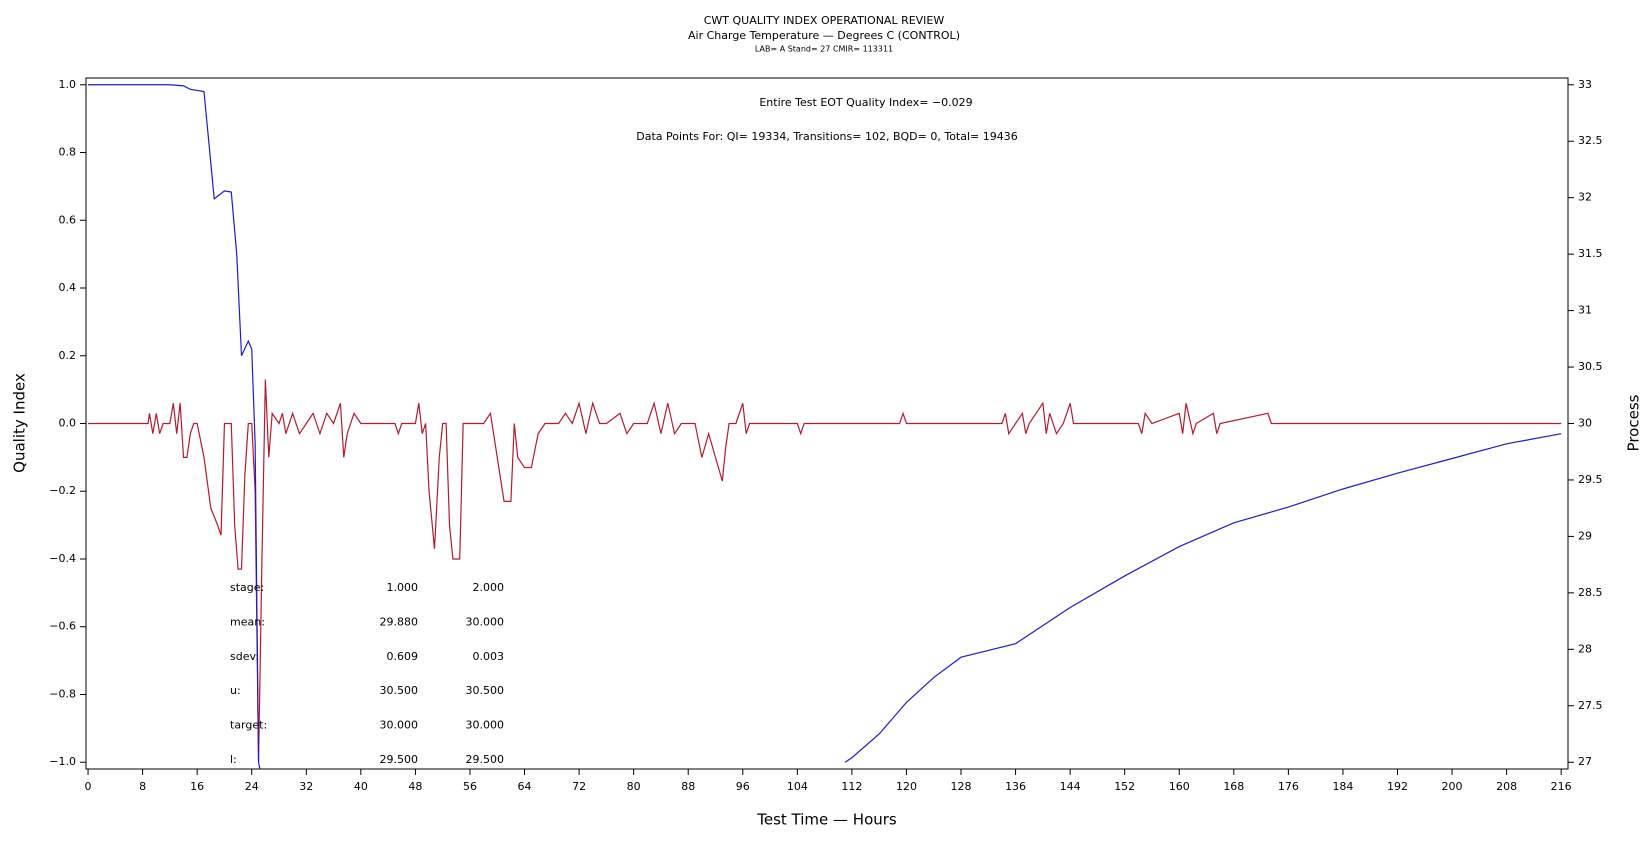 This screenshot has width=1648, height=845. Describe the element at coordinates (233, 759) in the screenshot. I see `stats-cell: l:` at that location.